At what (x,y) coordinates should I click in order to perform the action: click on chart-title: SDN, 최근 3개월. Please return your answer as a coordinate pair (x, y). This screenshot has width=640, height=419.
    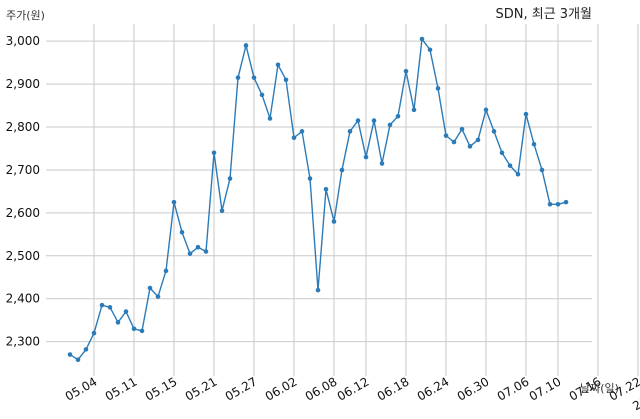
    Looking at the image, I should click on (544, 14).